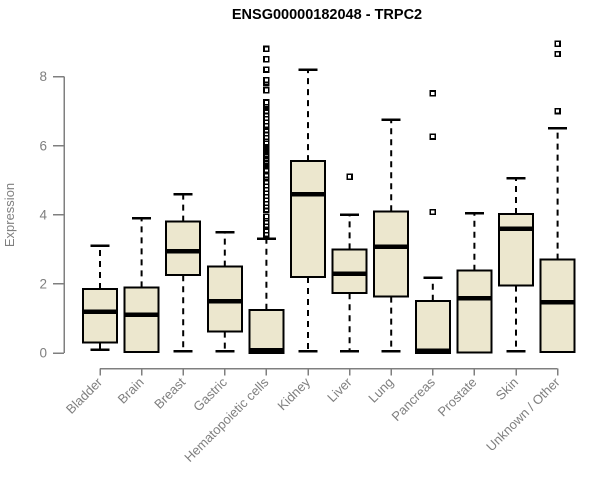 Image resolution: width=600 pixels, height=500 pixels. I want to click on x-tick-label-brain: Brain, so click(131, 391).